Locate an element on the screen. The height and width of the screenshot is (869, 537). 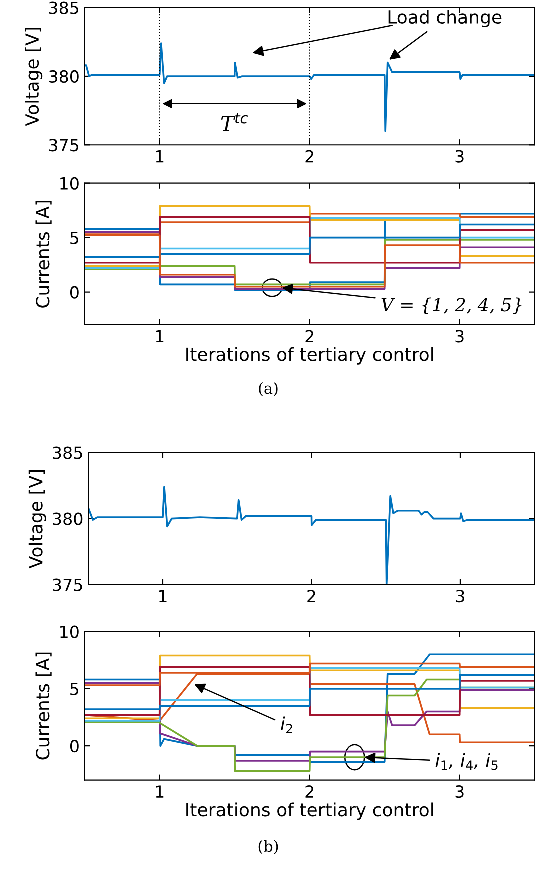
annotation: V = {1, 2, 4, 5} is located at coordinates (452, 306).